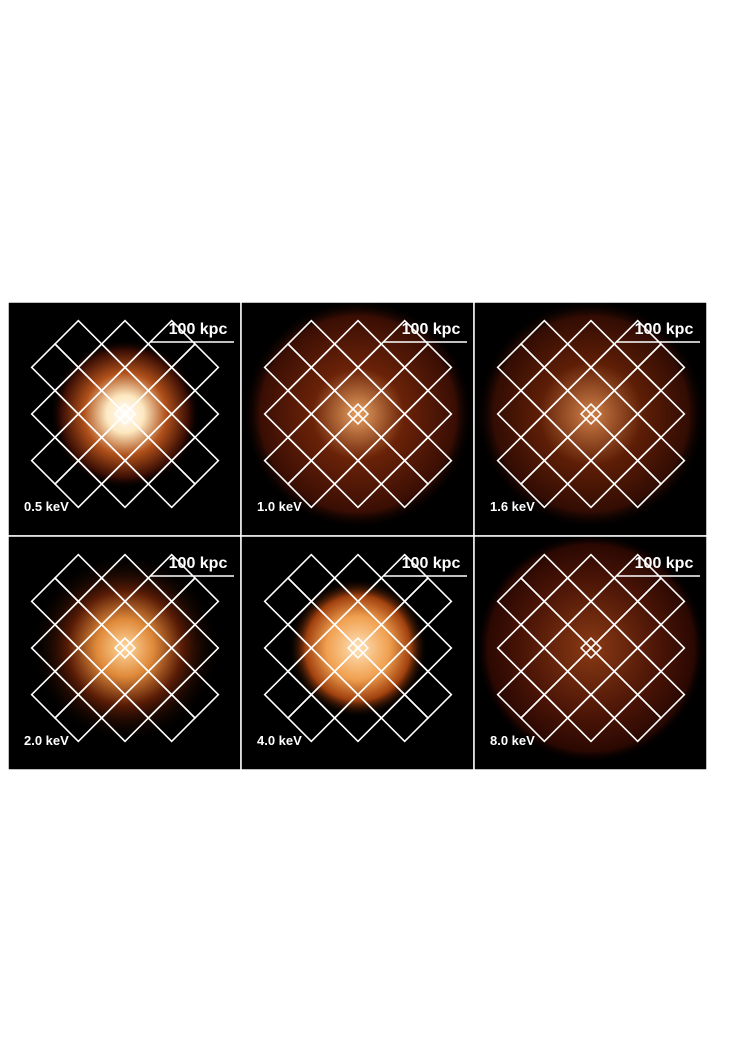 This screenshot has width=741, height=1049. Describe the element at coordinates (46, 506) in the screenshot. I see `energy-label: 0.5 keV` at that location.